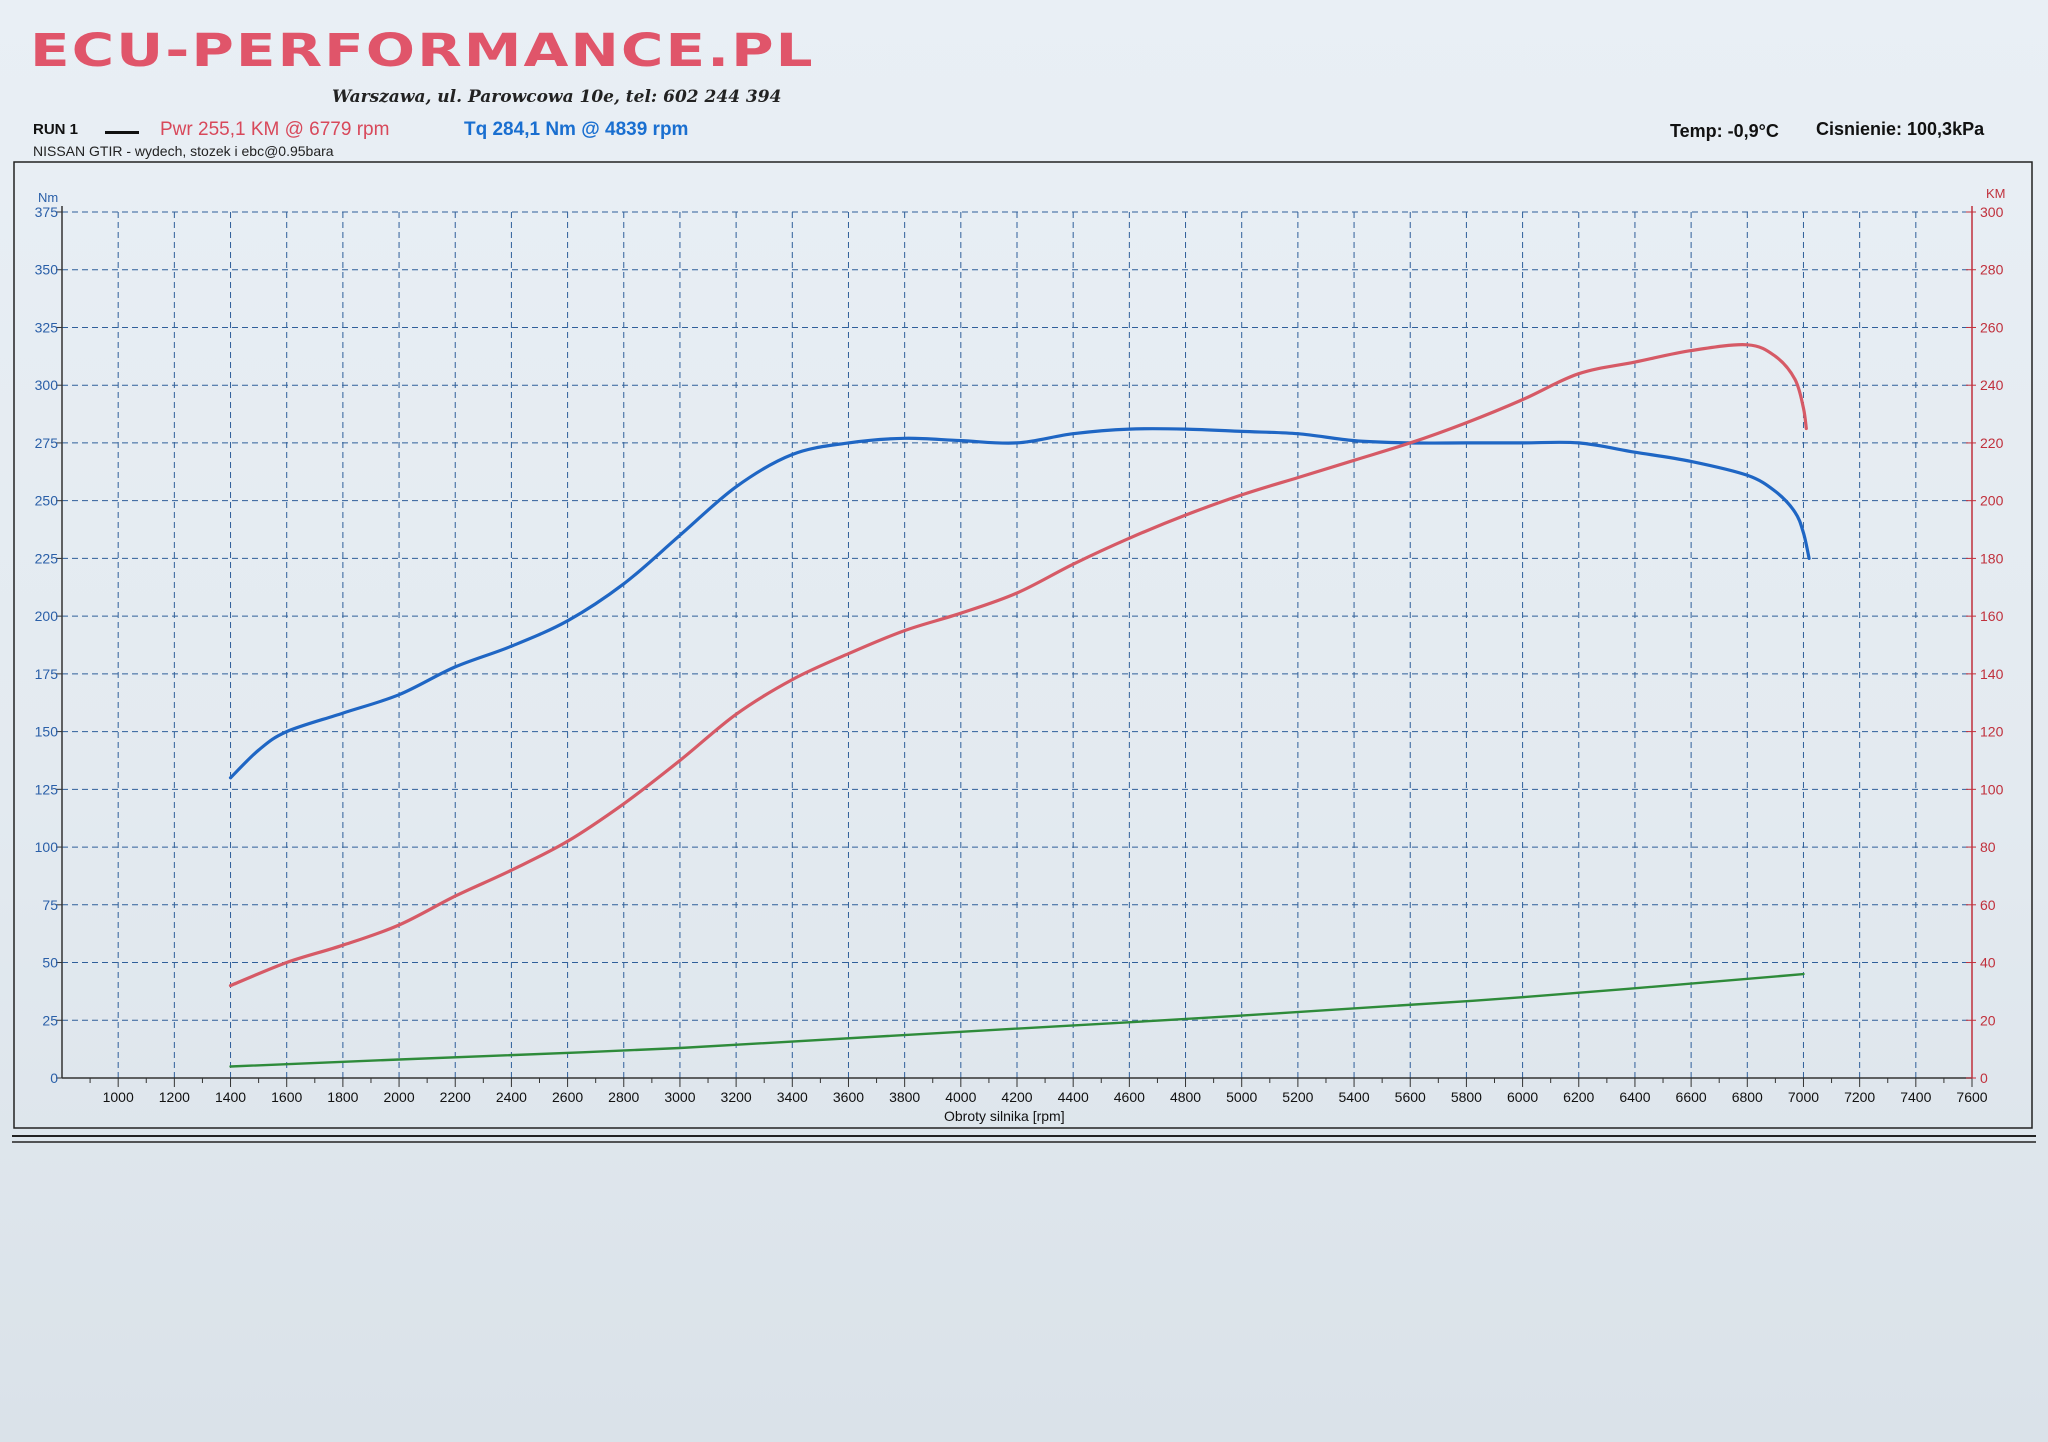 This screenshot has height=1442, width=2048. I want to click on x-tick-label: 5400, so click(1353, 1097).